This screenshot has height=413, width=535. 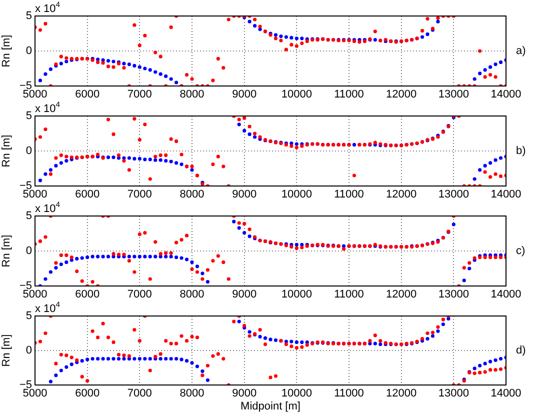 What do you see at coordinates (521, 251) in the screenshot?
I see `text: c)` at bounding box center [521, 251].